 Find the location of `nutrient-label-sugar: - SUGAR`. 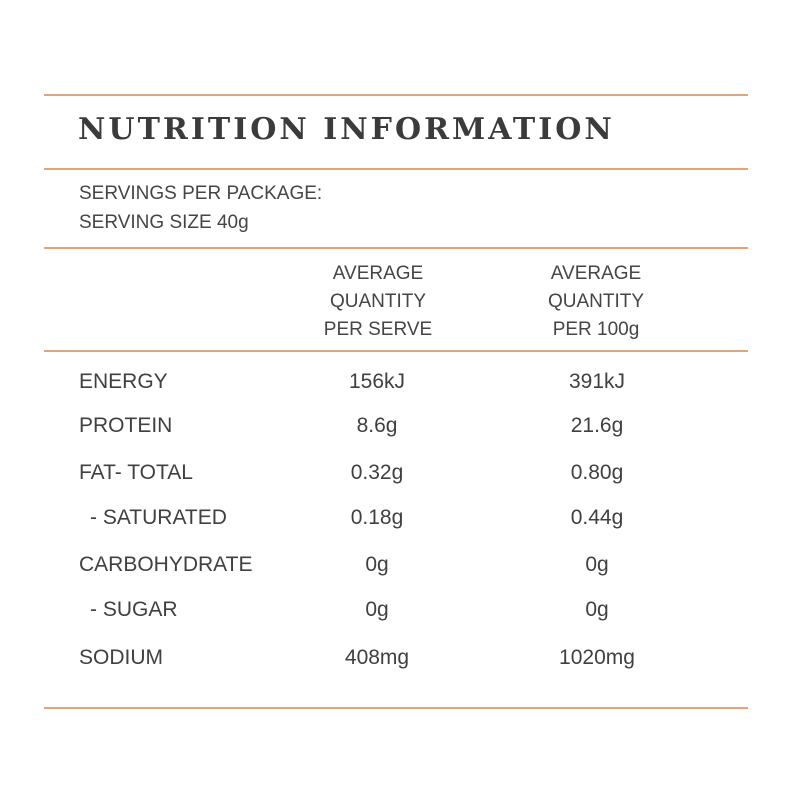

nutrient-label-sugar: - SUGAR is located at coordinates (134, 609).